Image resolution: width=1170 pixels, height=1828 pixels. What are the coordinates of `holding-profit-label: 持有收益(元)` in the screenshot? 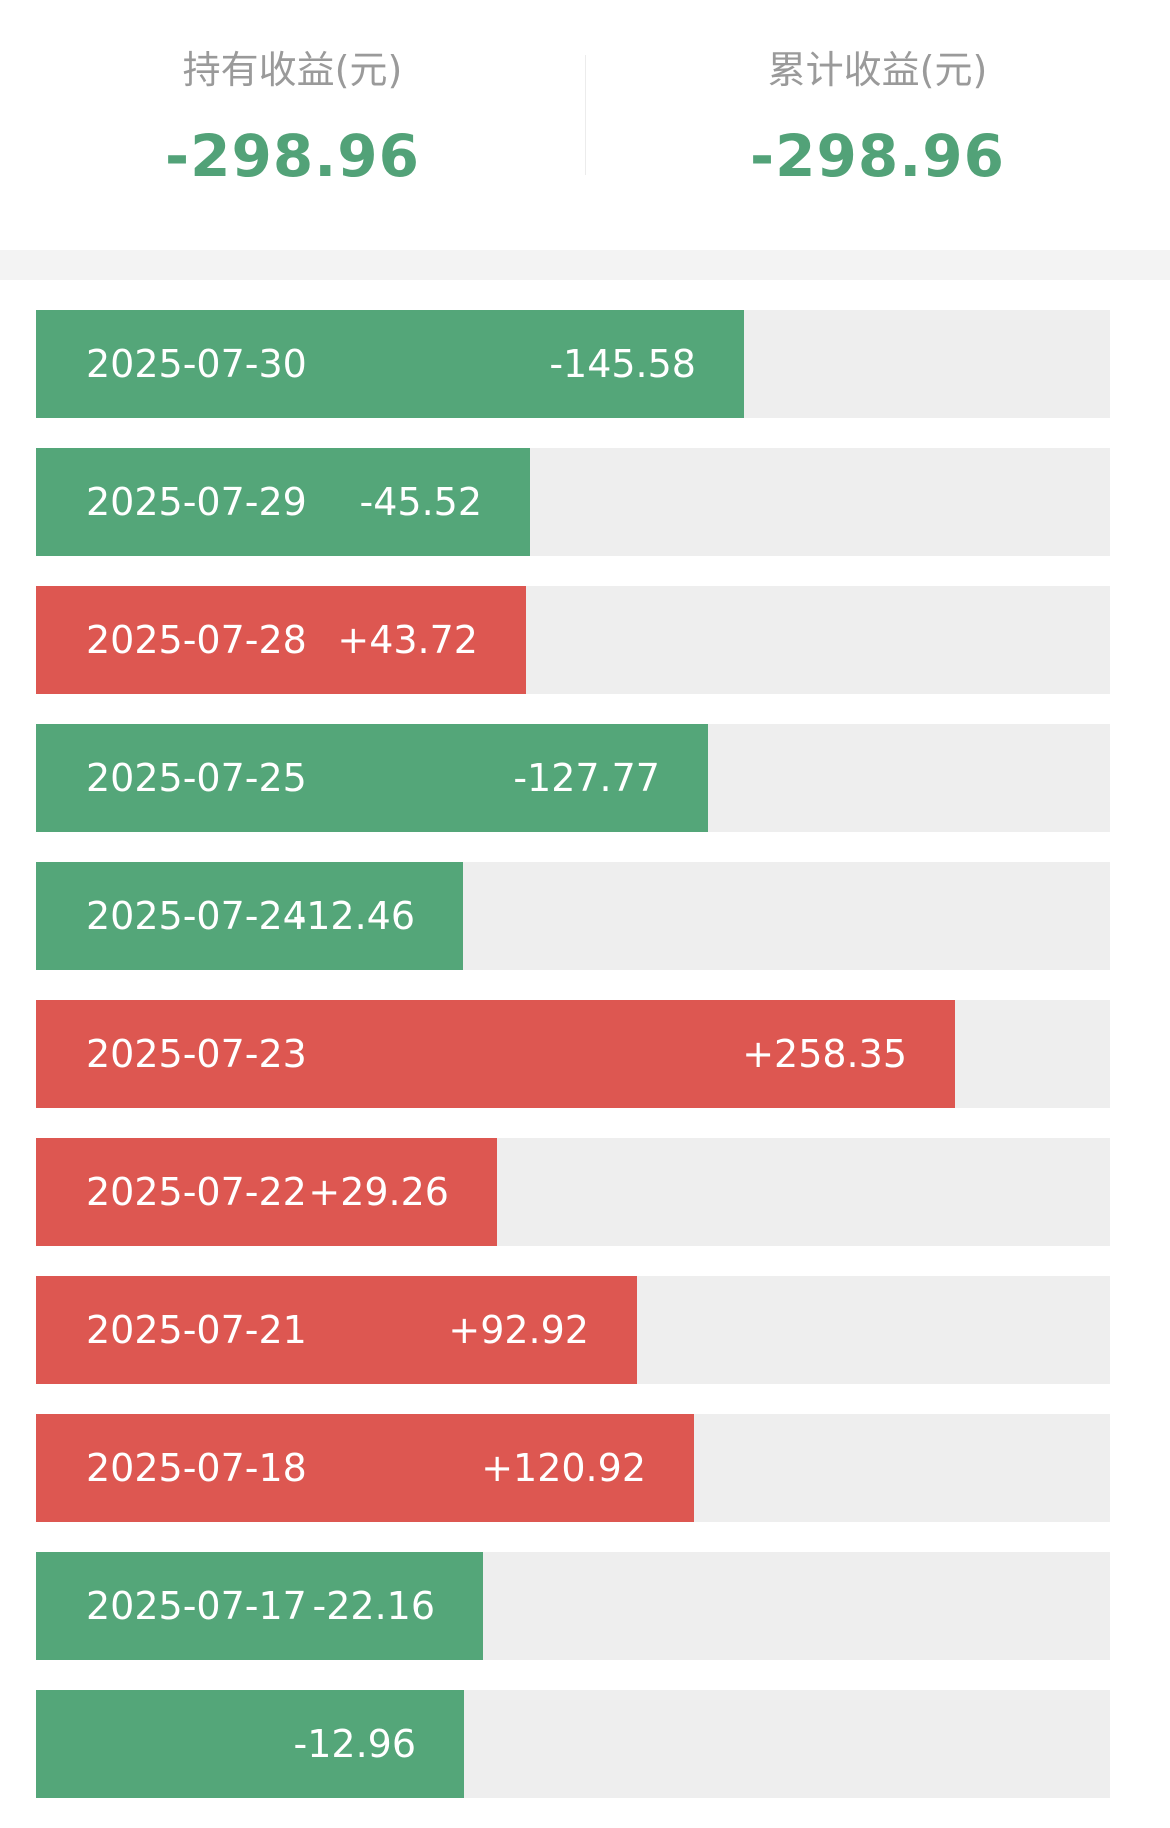 It's located at (292, 70).